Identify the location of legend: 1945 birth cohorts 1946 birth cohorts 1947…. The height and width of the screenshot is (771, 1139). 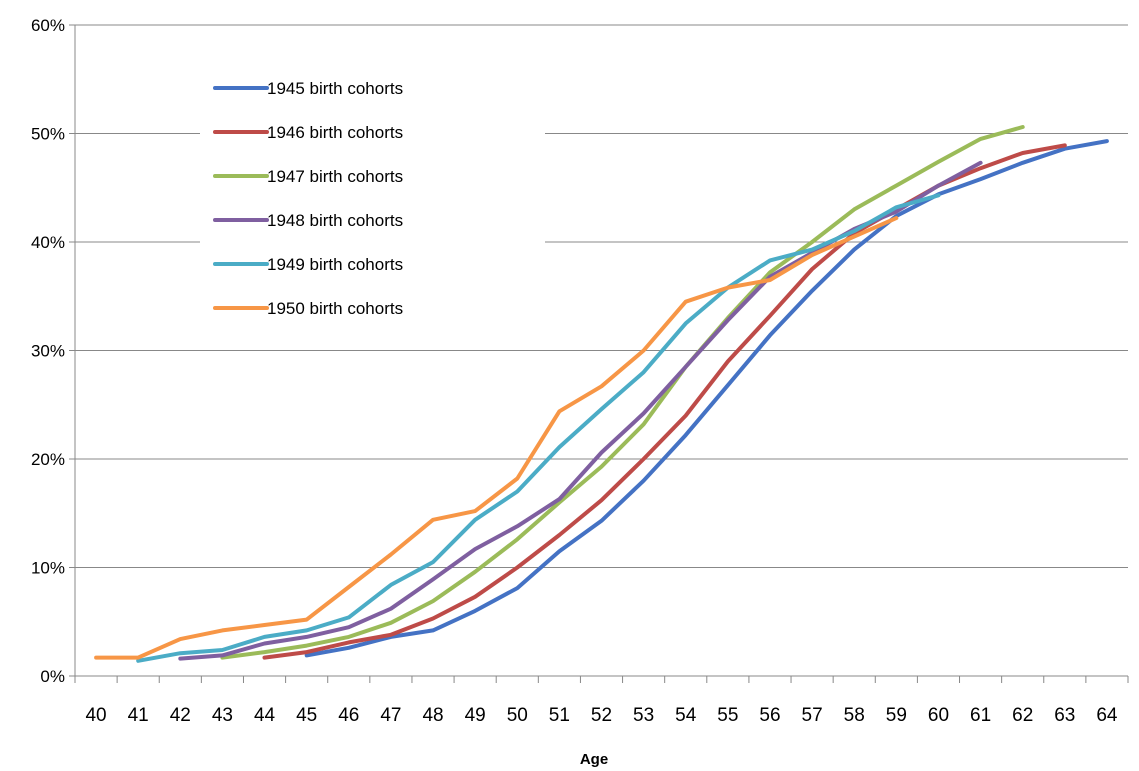
(308, 198).